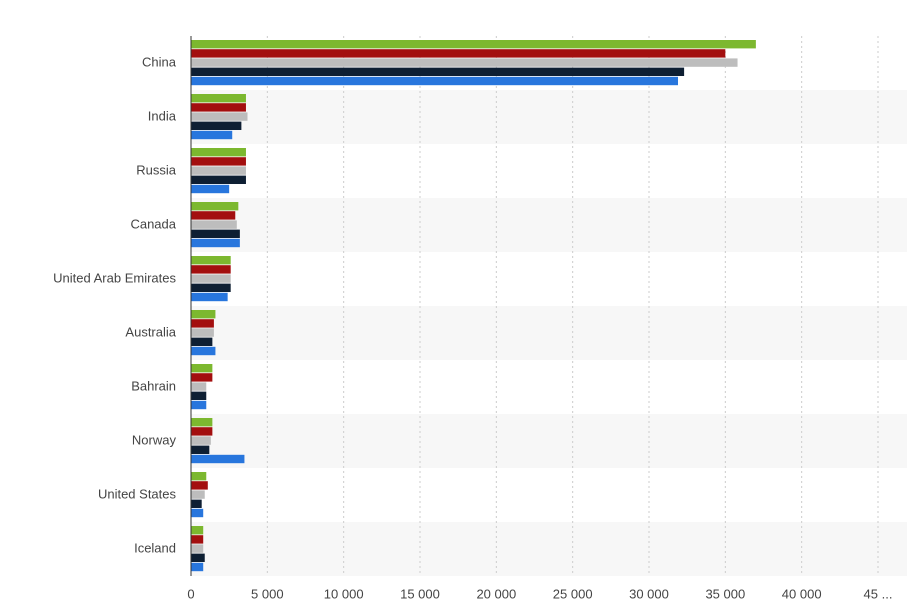  I want to click on y-tick-label: Bahrain, so click(153, 385).